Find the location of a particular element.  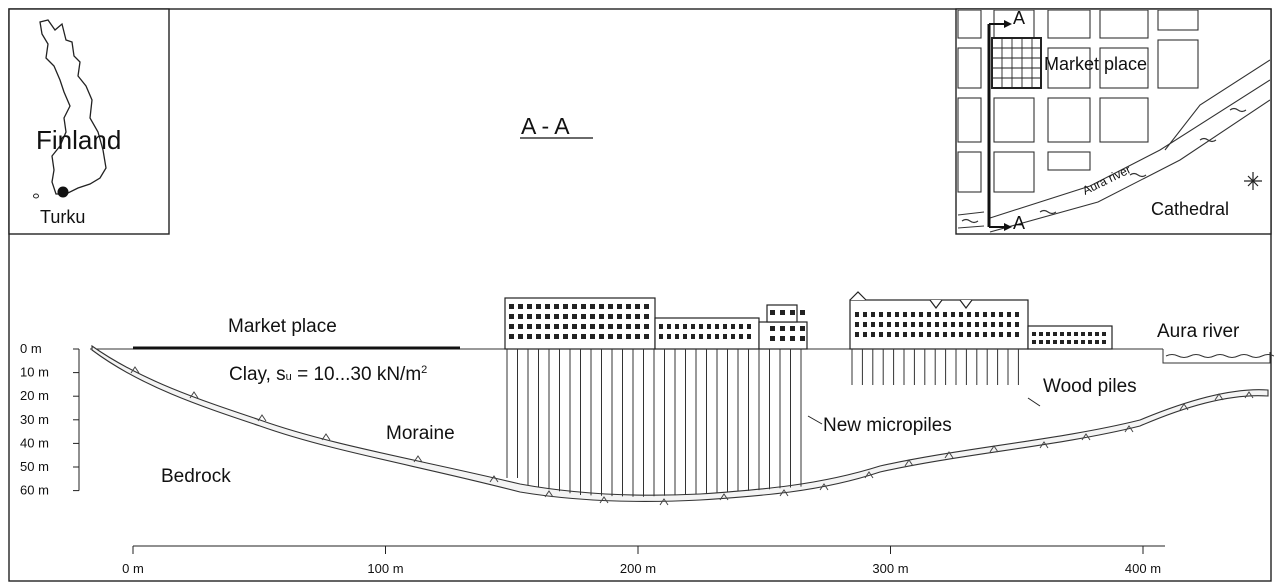

buildings is located at coordinates (808, 320).